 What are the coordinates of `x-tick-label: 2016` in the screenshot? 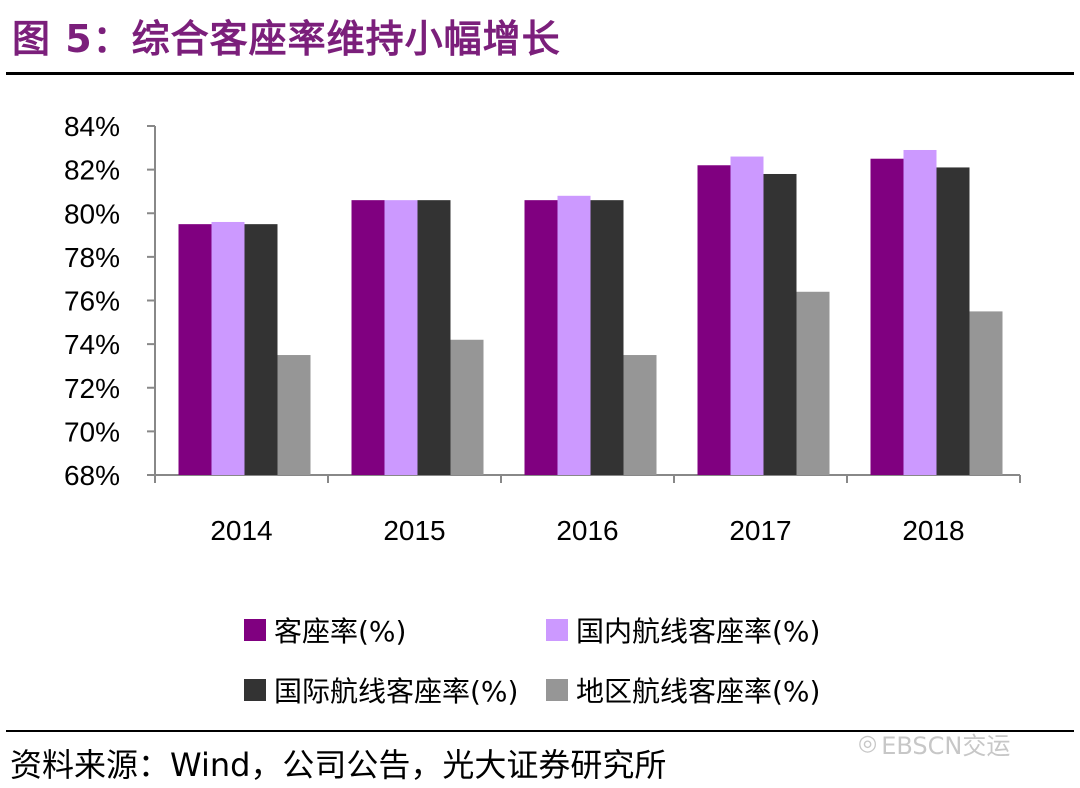 It's located at (587, 530).